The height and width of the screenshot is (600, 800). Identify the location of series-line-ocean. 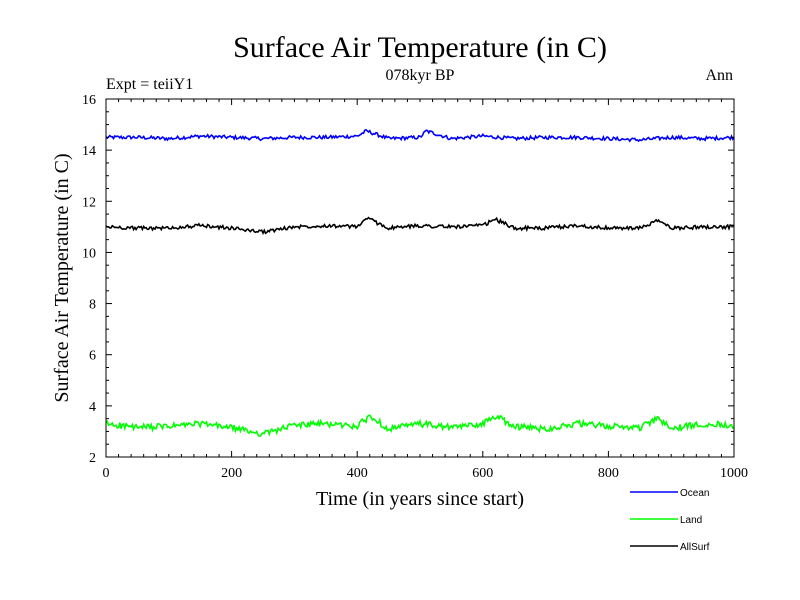
(420, 135).